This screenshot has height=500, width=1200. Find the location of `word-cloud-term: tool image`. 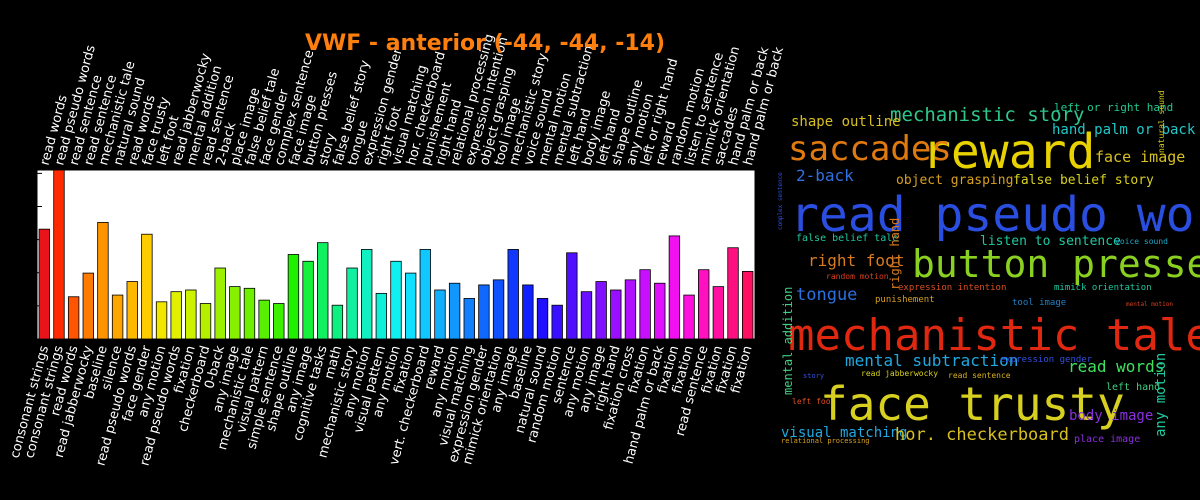

word-cloud-term: tool image is located at coordinates (1039, 303).